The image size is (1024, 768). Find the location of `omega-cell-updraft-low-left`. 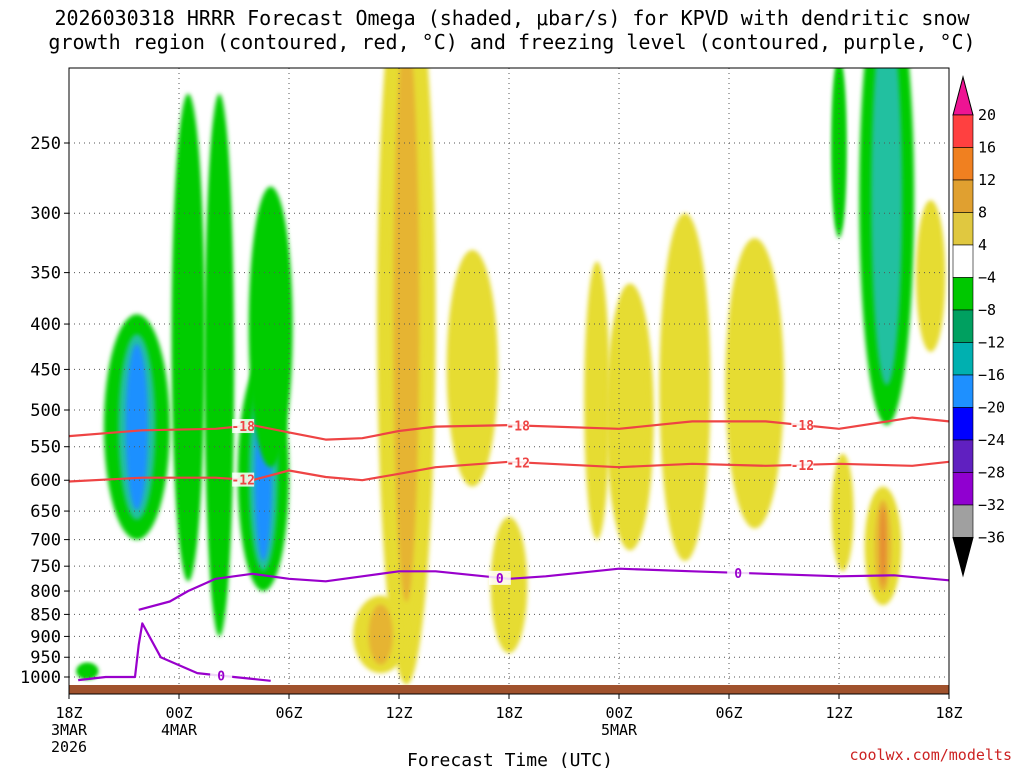

omega-cell-updraft-low-left is located at coordinates (87, 671).